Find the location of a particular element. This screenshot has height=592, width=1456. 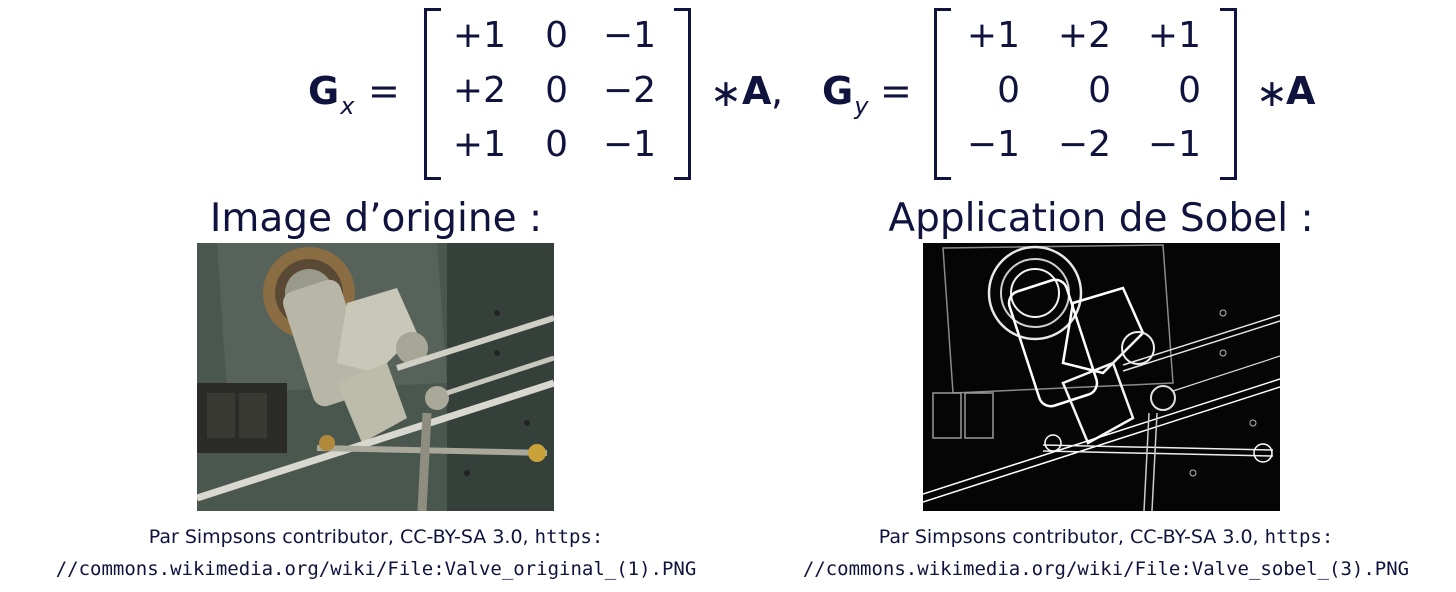

gy-symbol: G is located at coordinates (838, 91).